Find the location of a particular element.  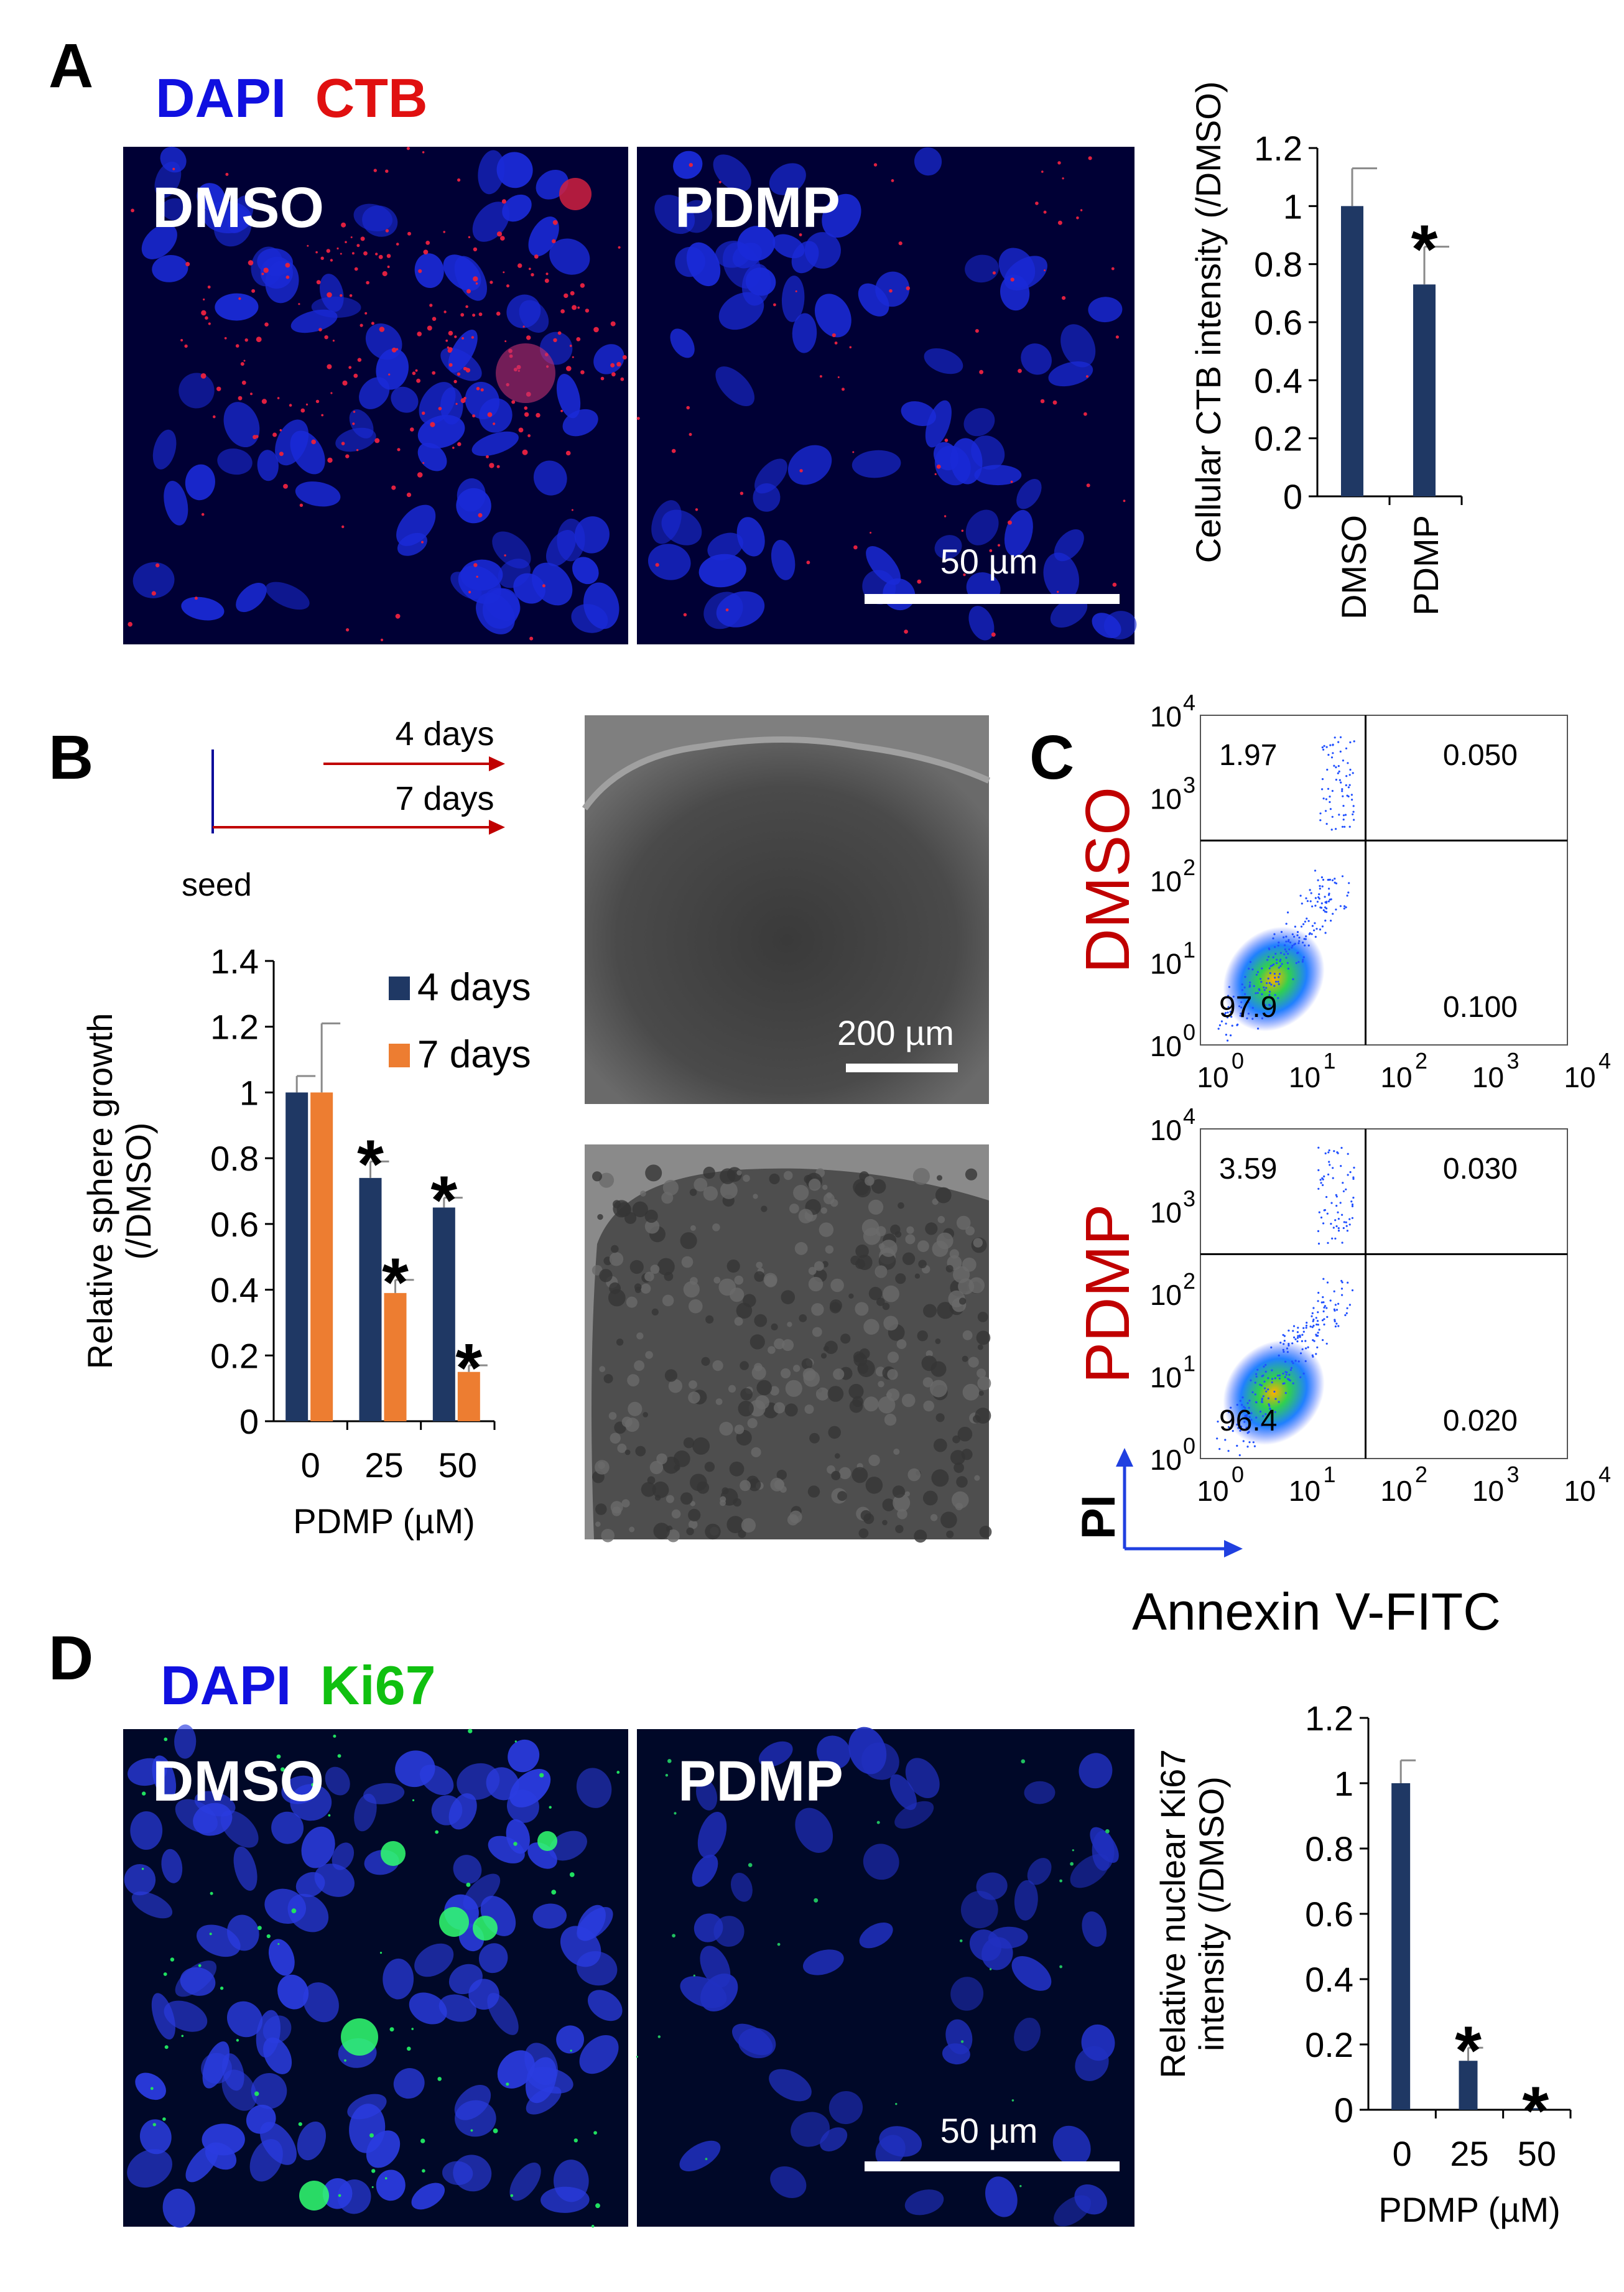

x-tick-label: PDMP is located at coordinates (1425, 565).